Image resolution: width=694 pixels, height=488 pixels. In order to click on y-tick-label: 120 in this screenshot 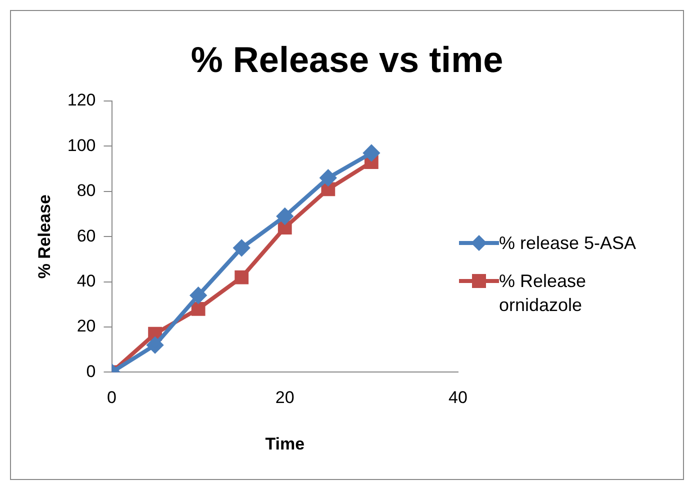, I will do `click(81, 100)`.